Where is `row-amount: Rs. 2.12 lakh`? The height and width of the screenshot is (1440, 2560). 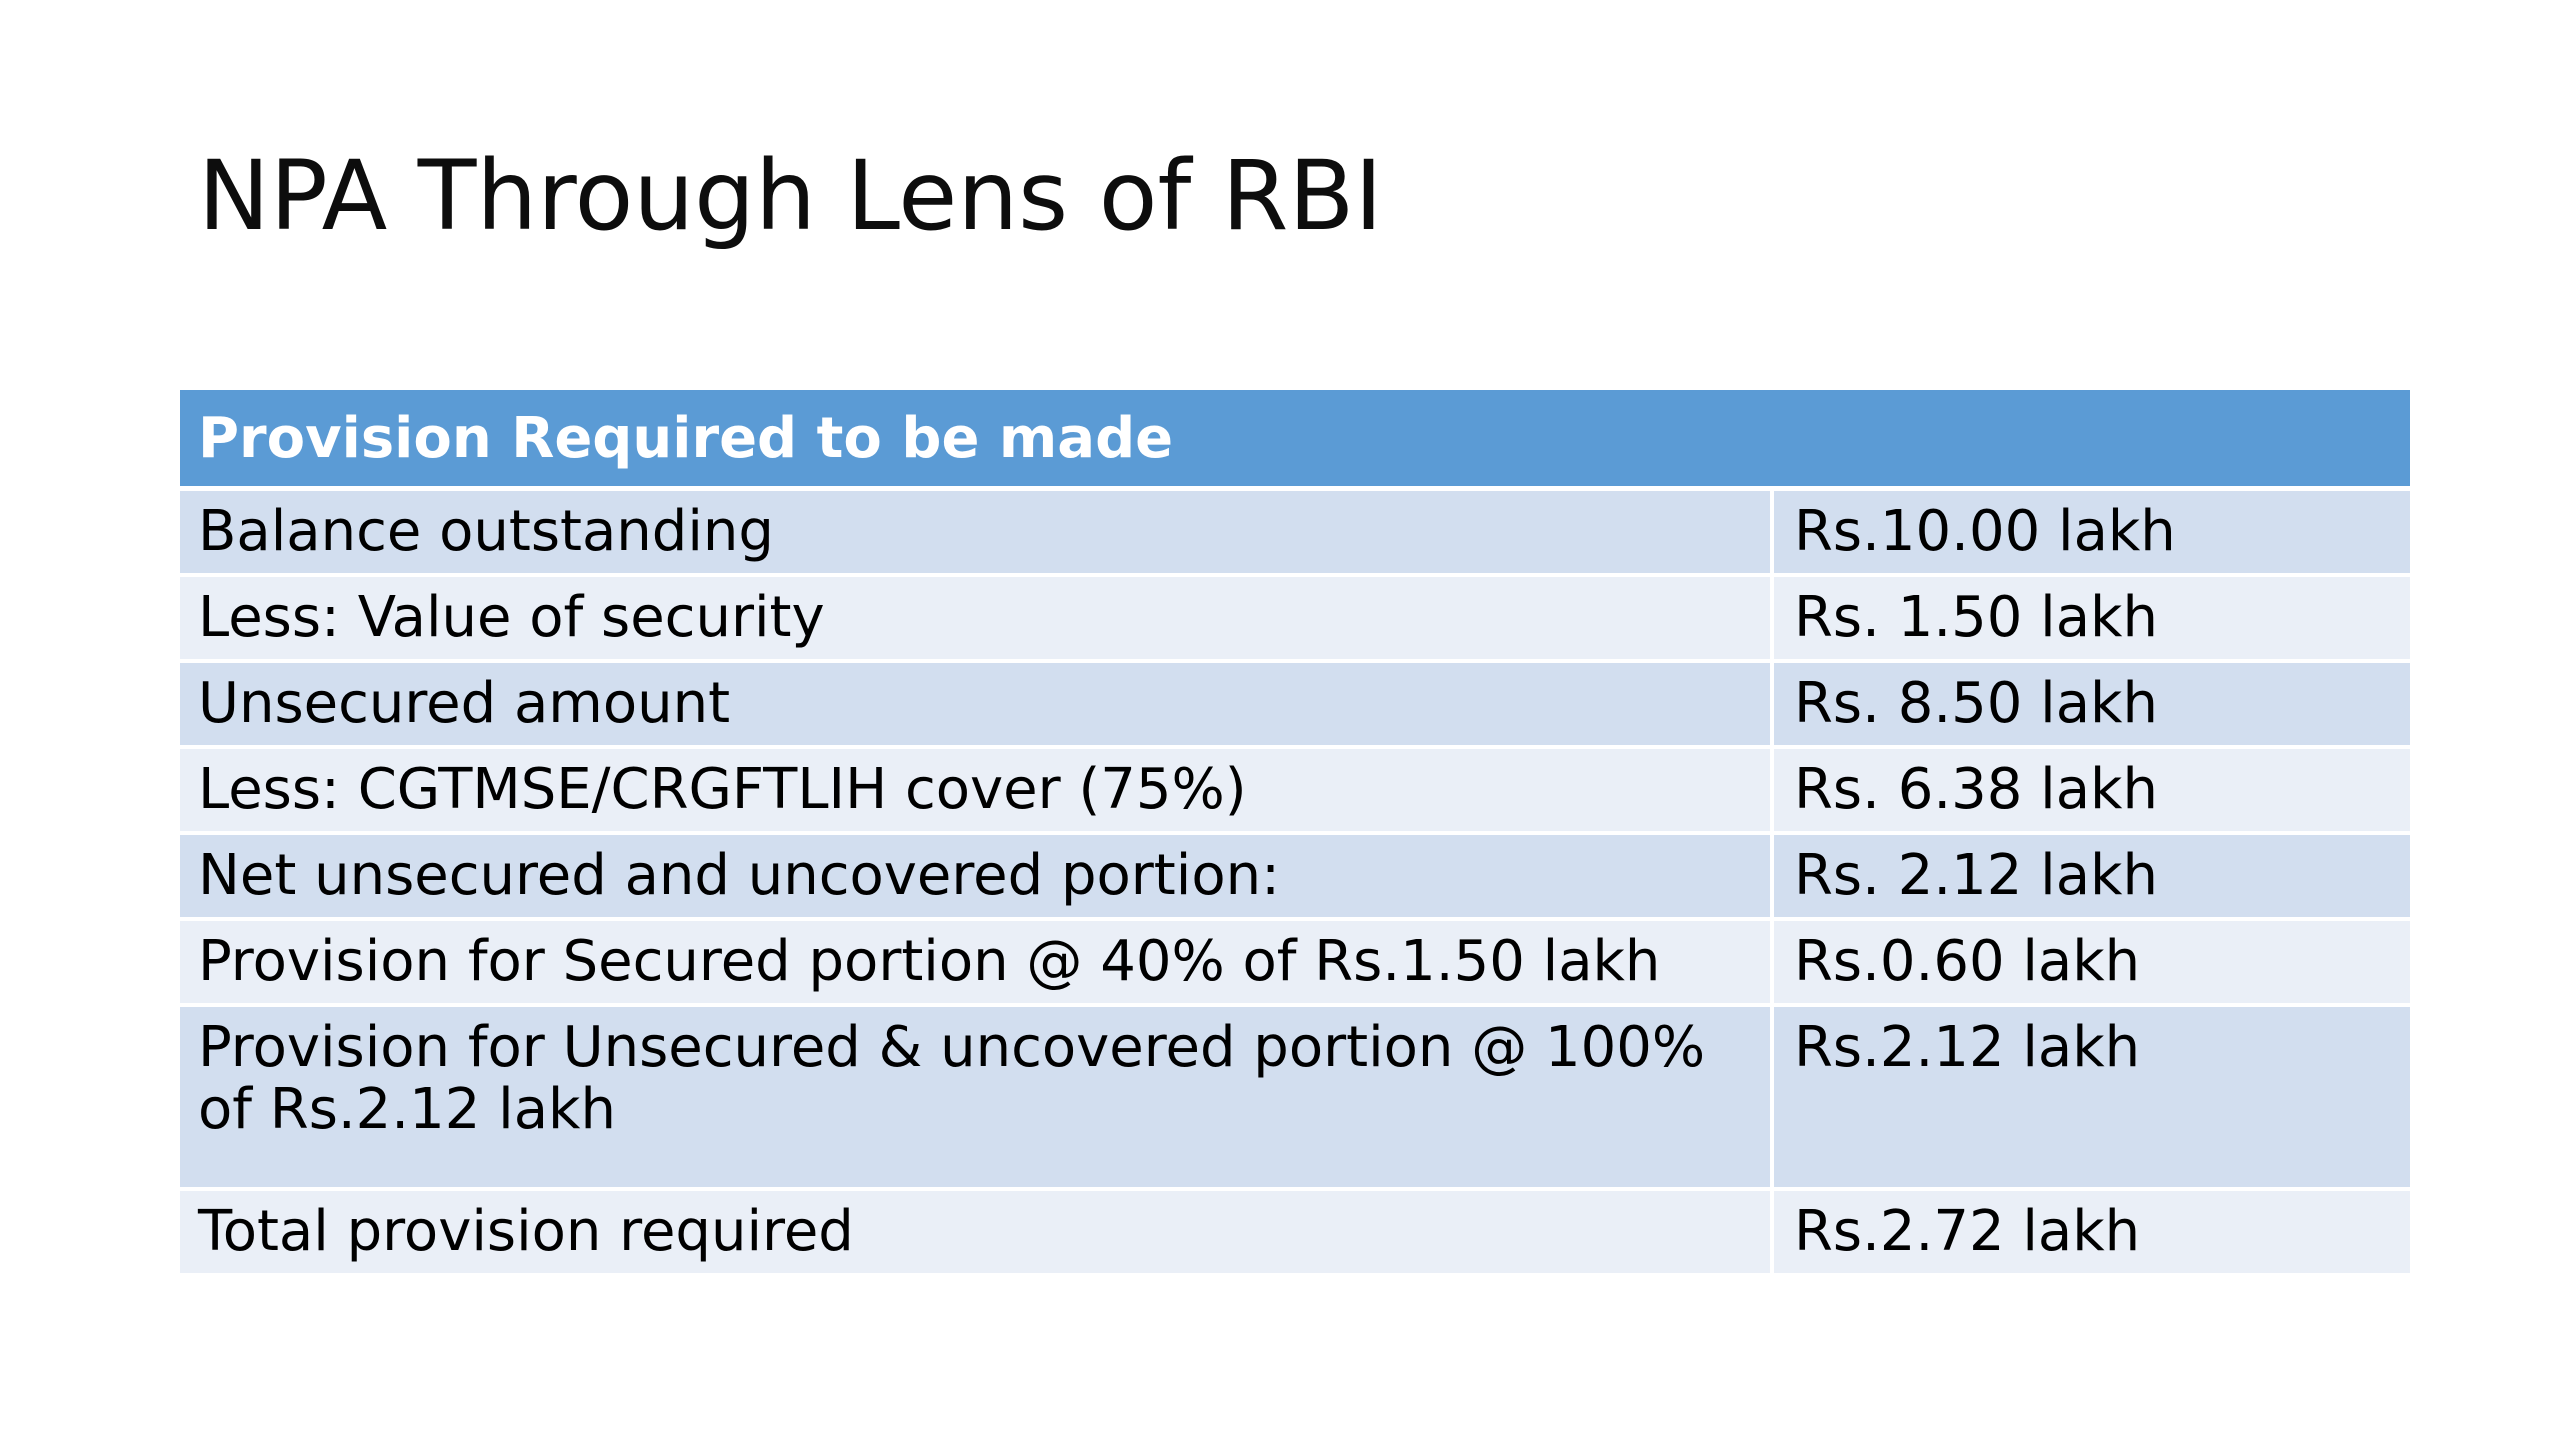
row-amount: Rs. 2.12 lakh is located at coordinates (2090, 875).